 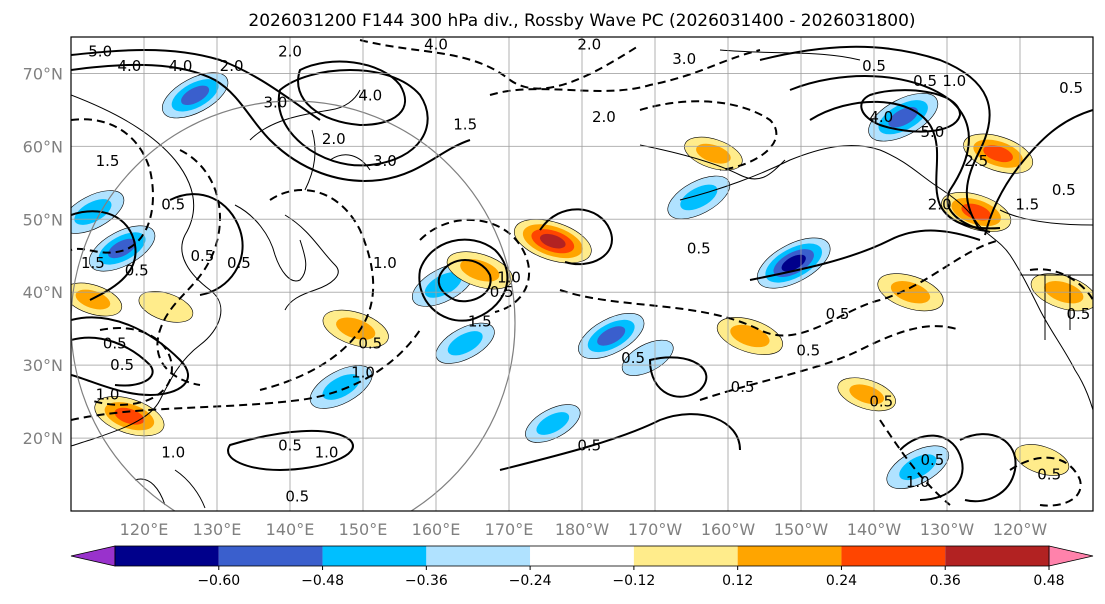 I want to click on lon-tick-label: 180°W, so click(x=582, y=529).